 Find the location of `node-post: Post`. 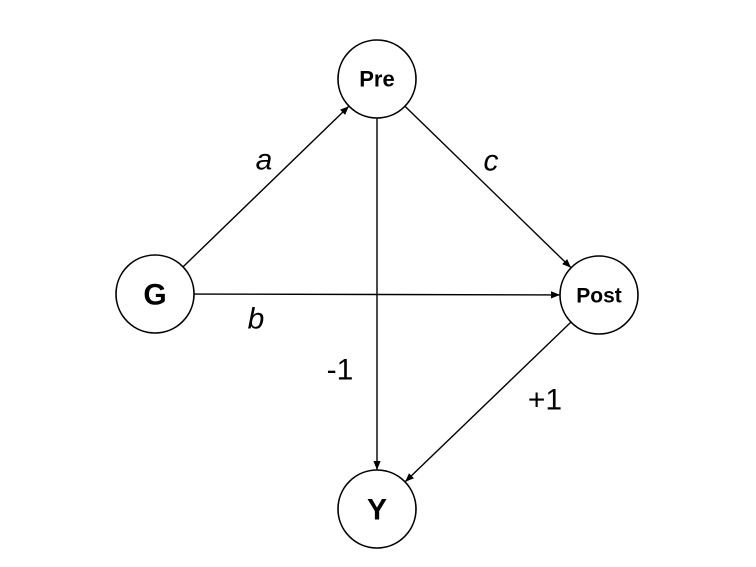

node-post: Post is located at coordinates (599, 295).